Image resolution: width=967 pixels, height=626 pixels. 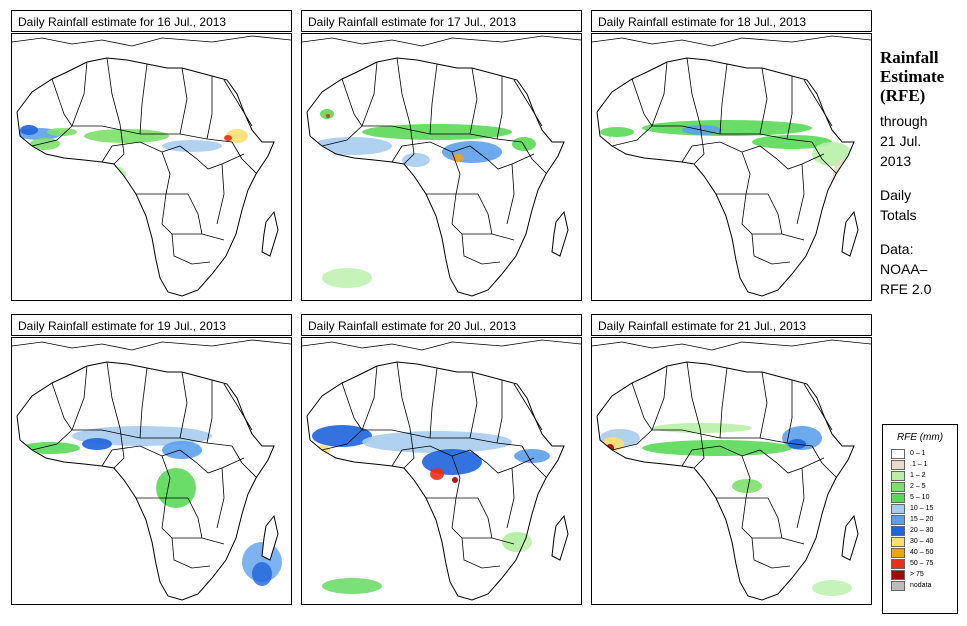 What do you see at coordinates (922, 552) in the screenshot?
I see `legend-label: 40 – 50` at bounding box center [922, 552].